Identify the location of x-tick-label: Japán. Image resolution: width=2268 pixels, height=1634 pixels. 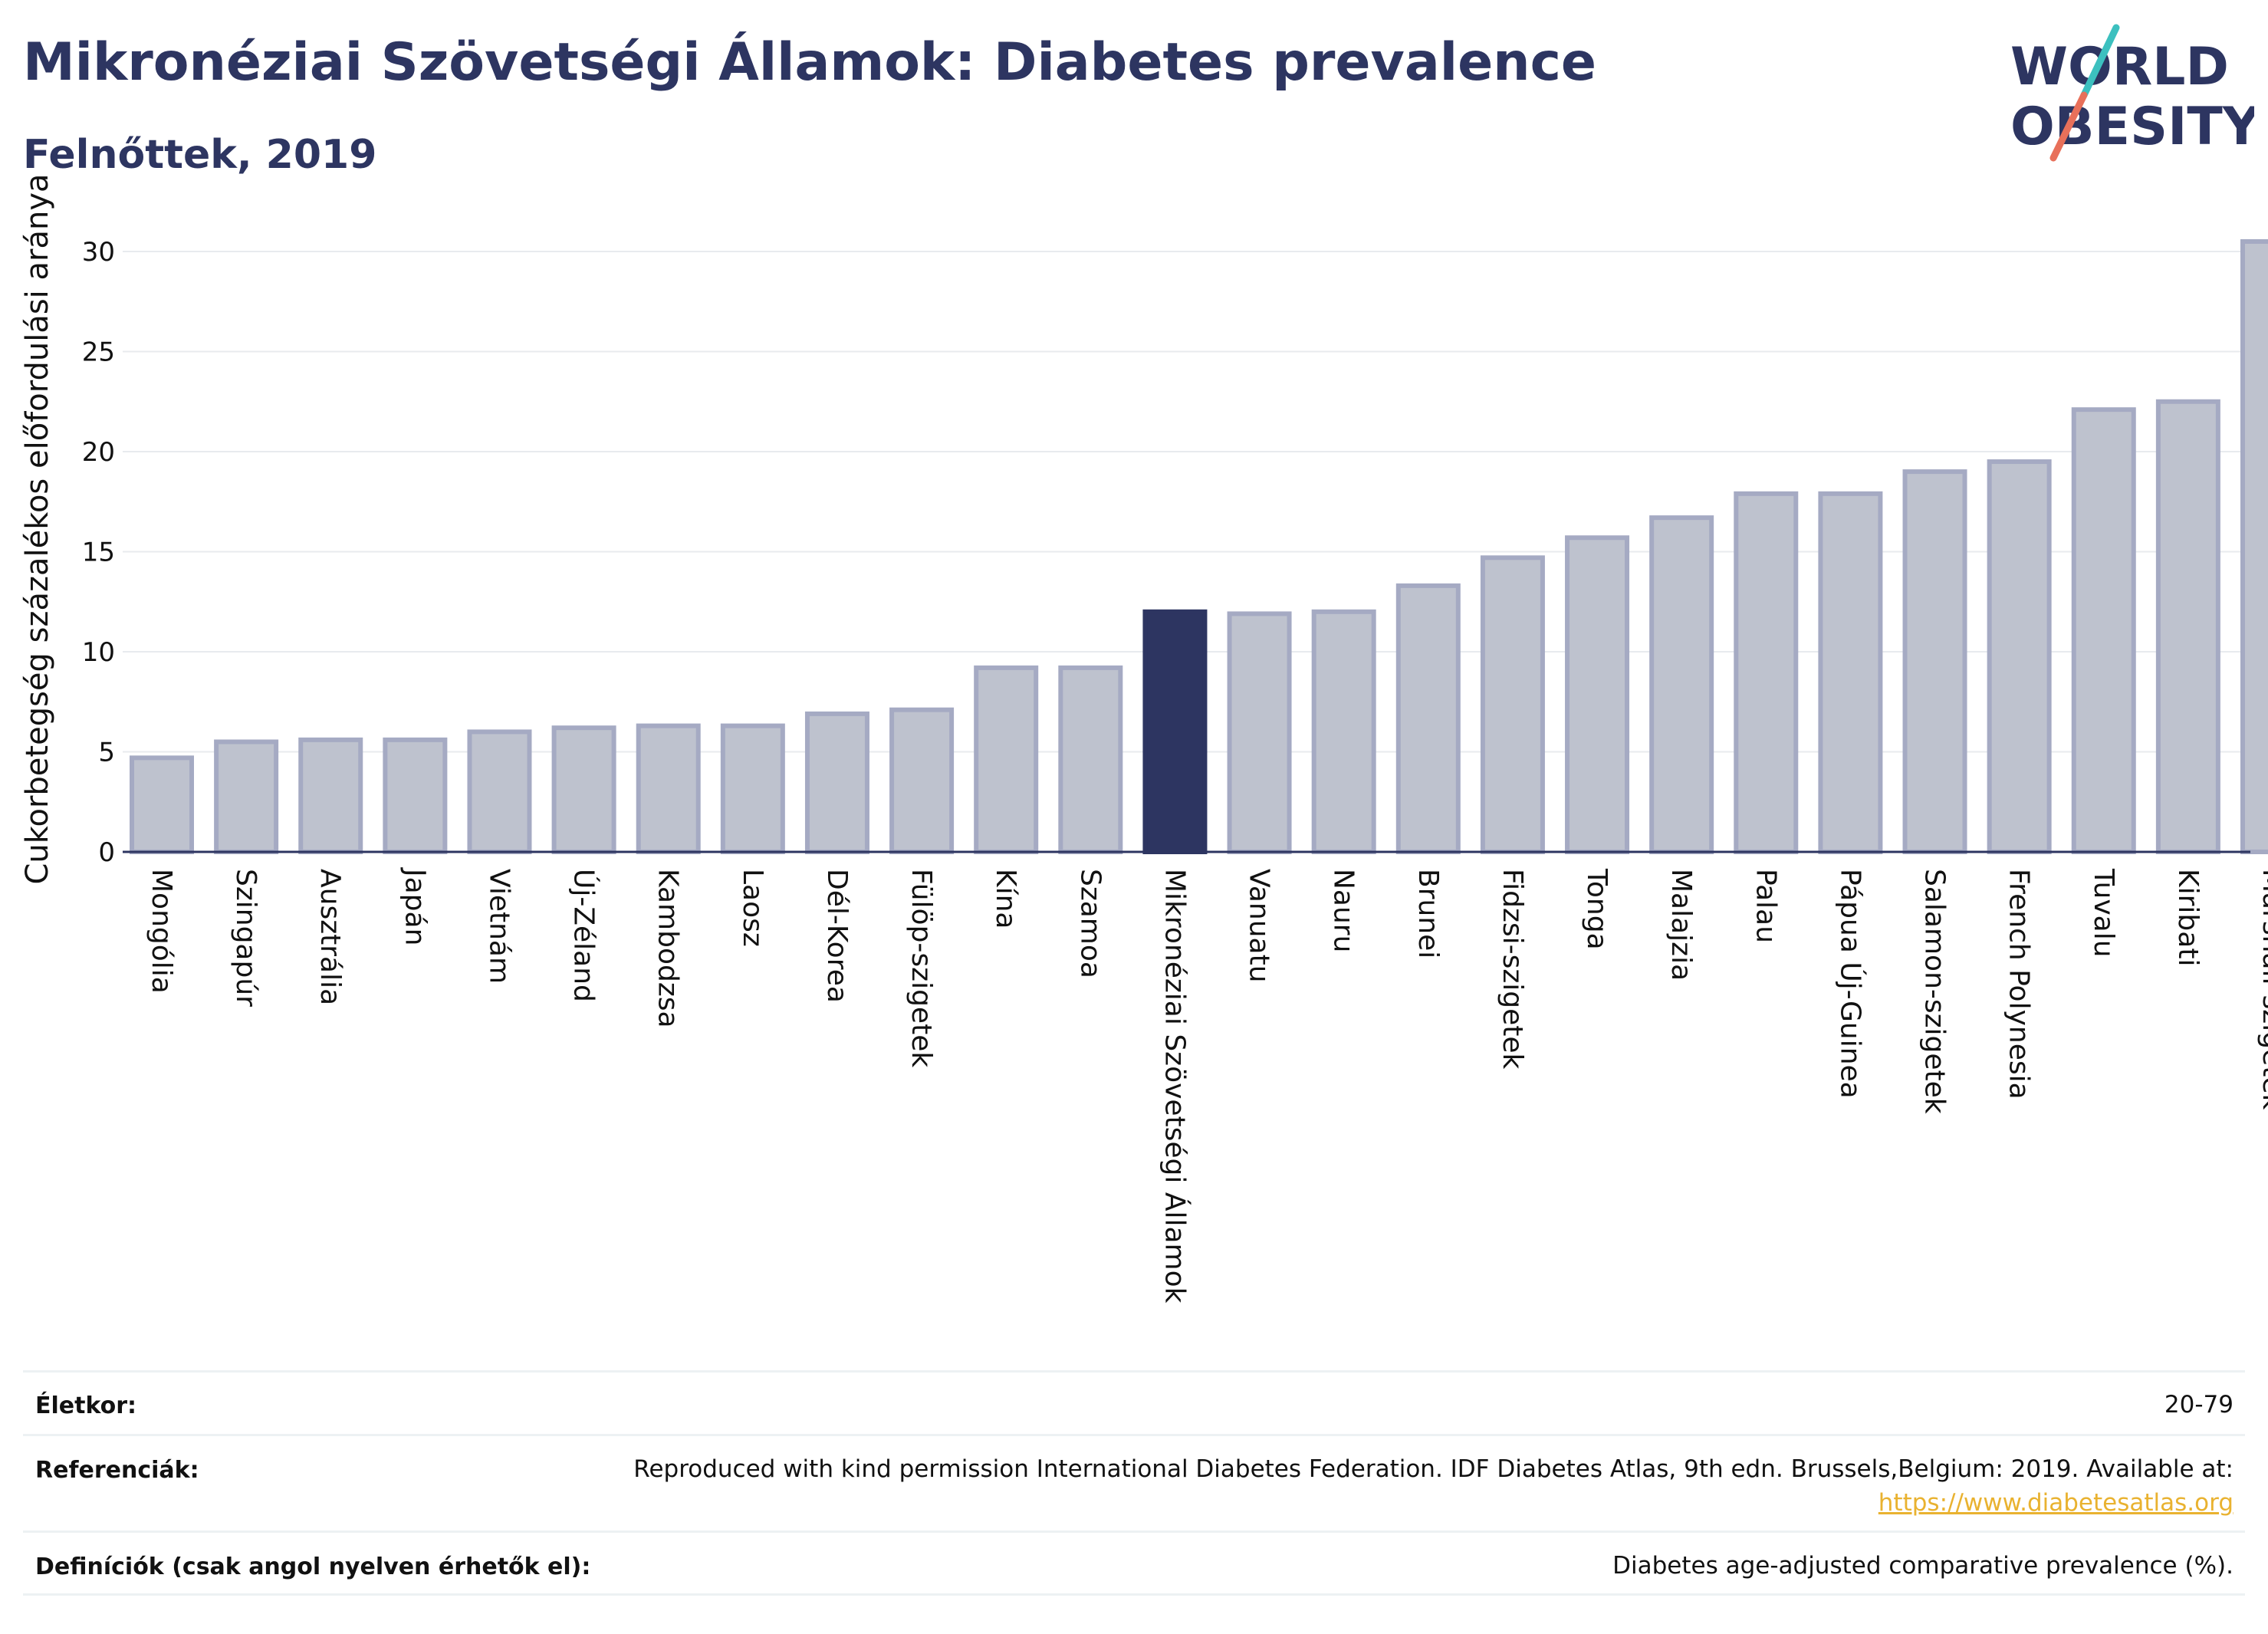
(414, 906).